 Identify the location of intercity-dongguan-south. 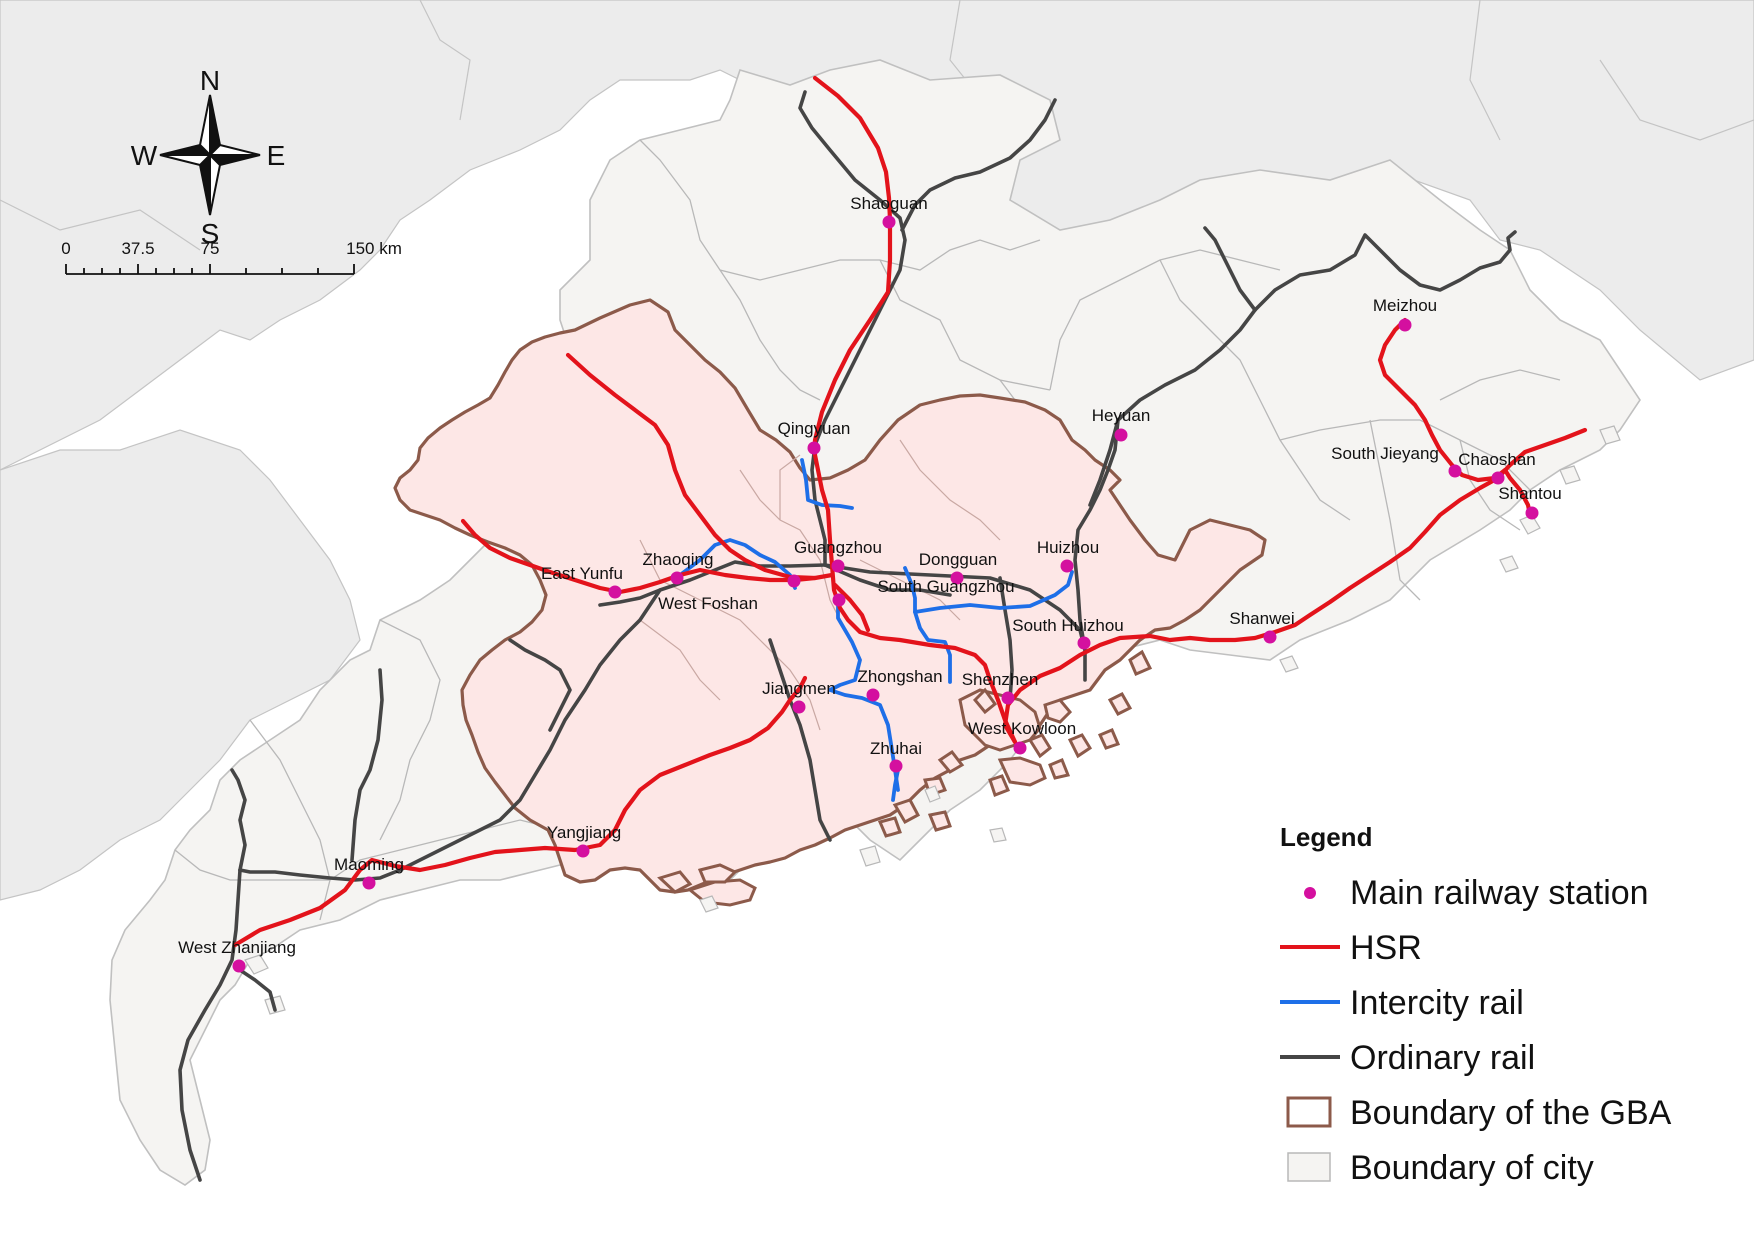
(932, 647).